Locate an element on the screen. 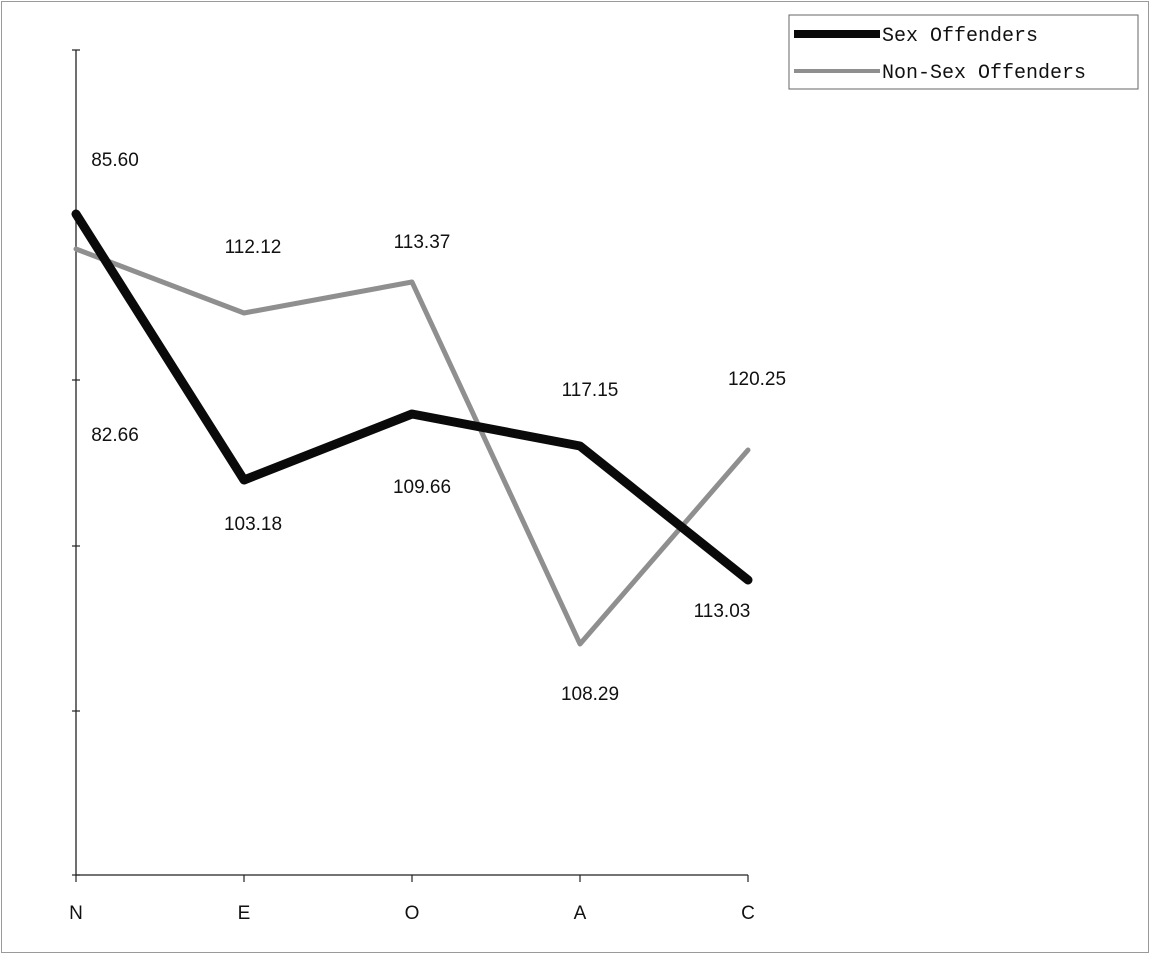  data-label-e-0: 112.12 is located at coordinates (253, 247).